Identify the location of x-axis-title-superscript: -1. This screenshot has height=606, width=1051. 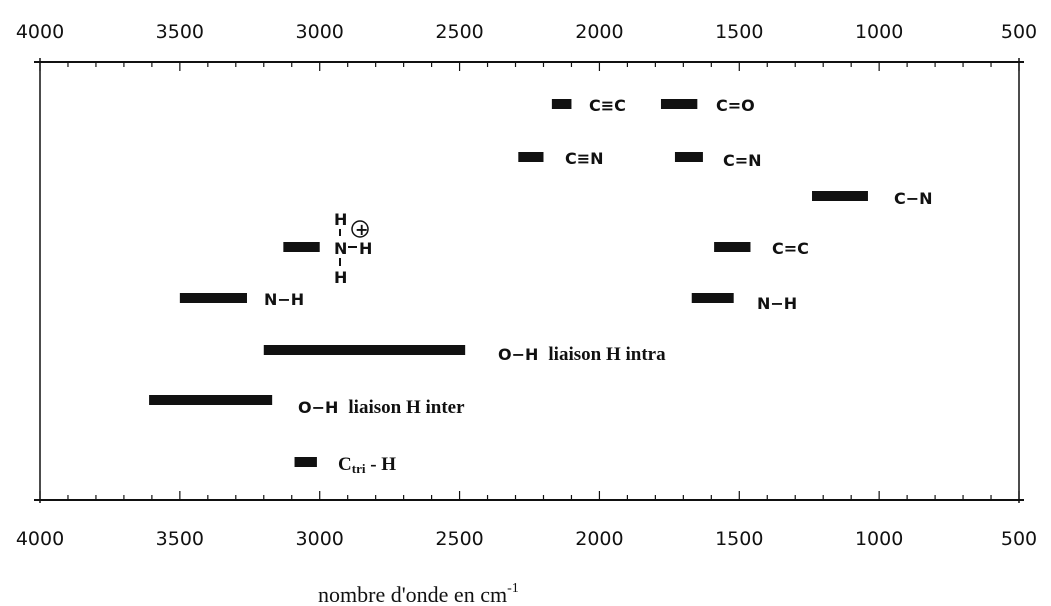
(513, 588).